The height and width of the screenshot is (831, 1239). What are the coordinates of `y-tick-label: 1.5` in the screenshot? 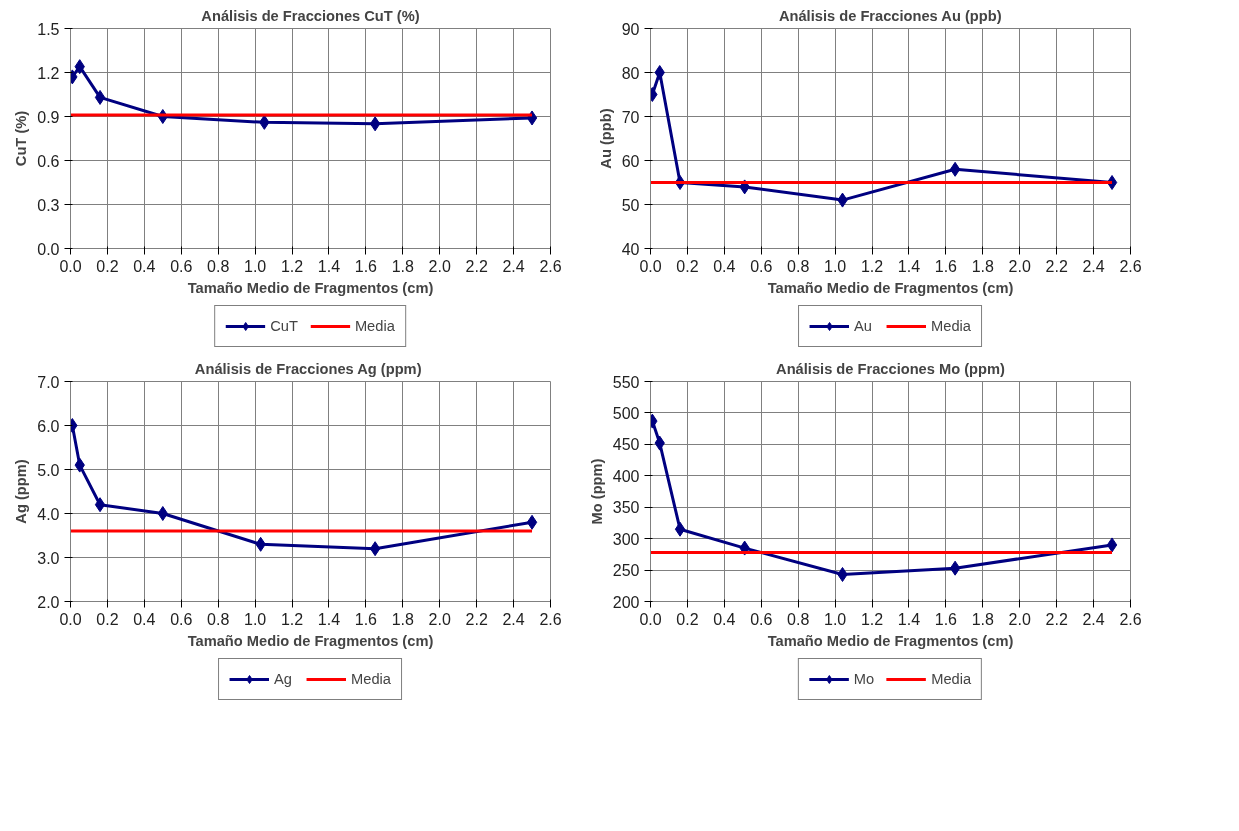 It's located at (48, 29).